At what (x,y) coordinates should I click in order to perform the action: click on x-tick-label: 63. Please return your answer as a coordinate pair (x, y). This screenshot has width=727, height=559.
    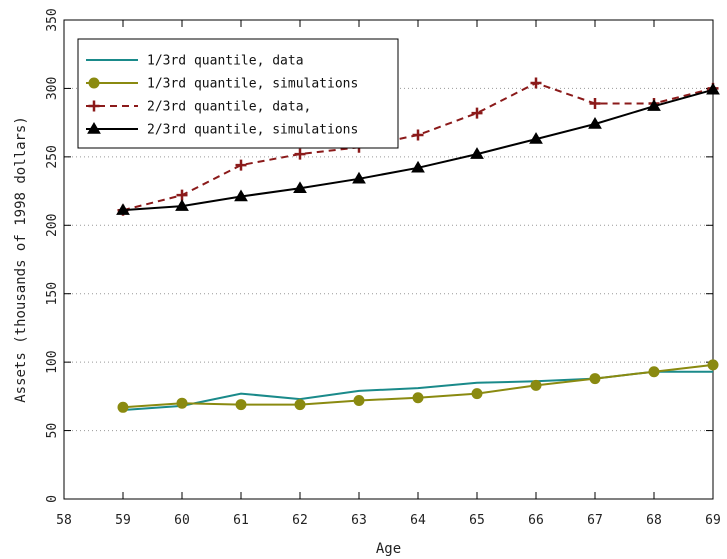
    Looking at the image, I should click on (359, 520).